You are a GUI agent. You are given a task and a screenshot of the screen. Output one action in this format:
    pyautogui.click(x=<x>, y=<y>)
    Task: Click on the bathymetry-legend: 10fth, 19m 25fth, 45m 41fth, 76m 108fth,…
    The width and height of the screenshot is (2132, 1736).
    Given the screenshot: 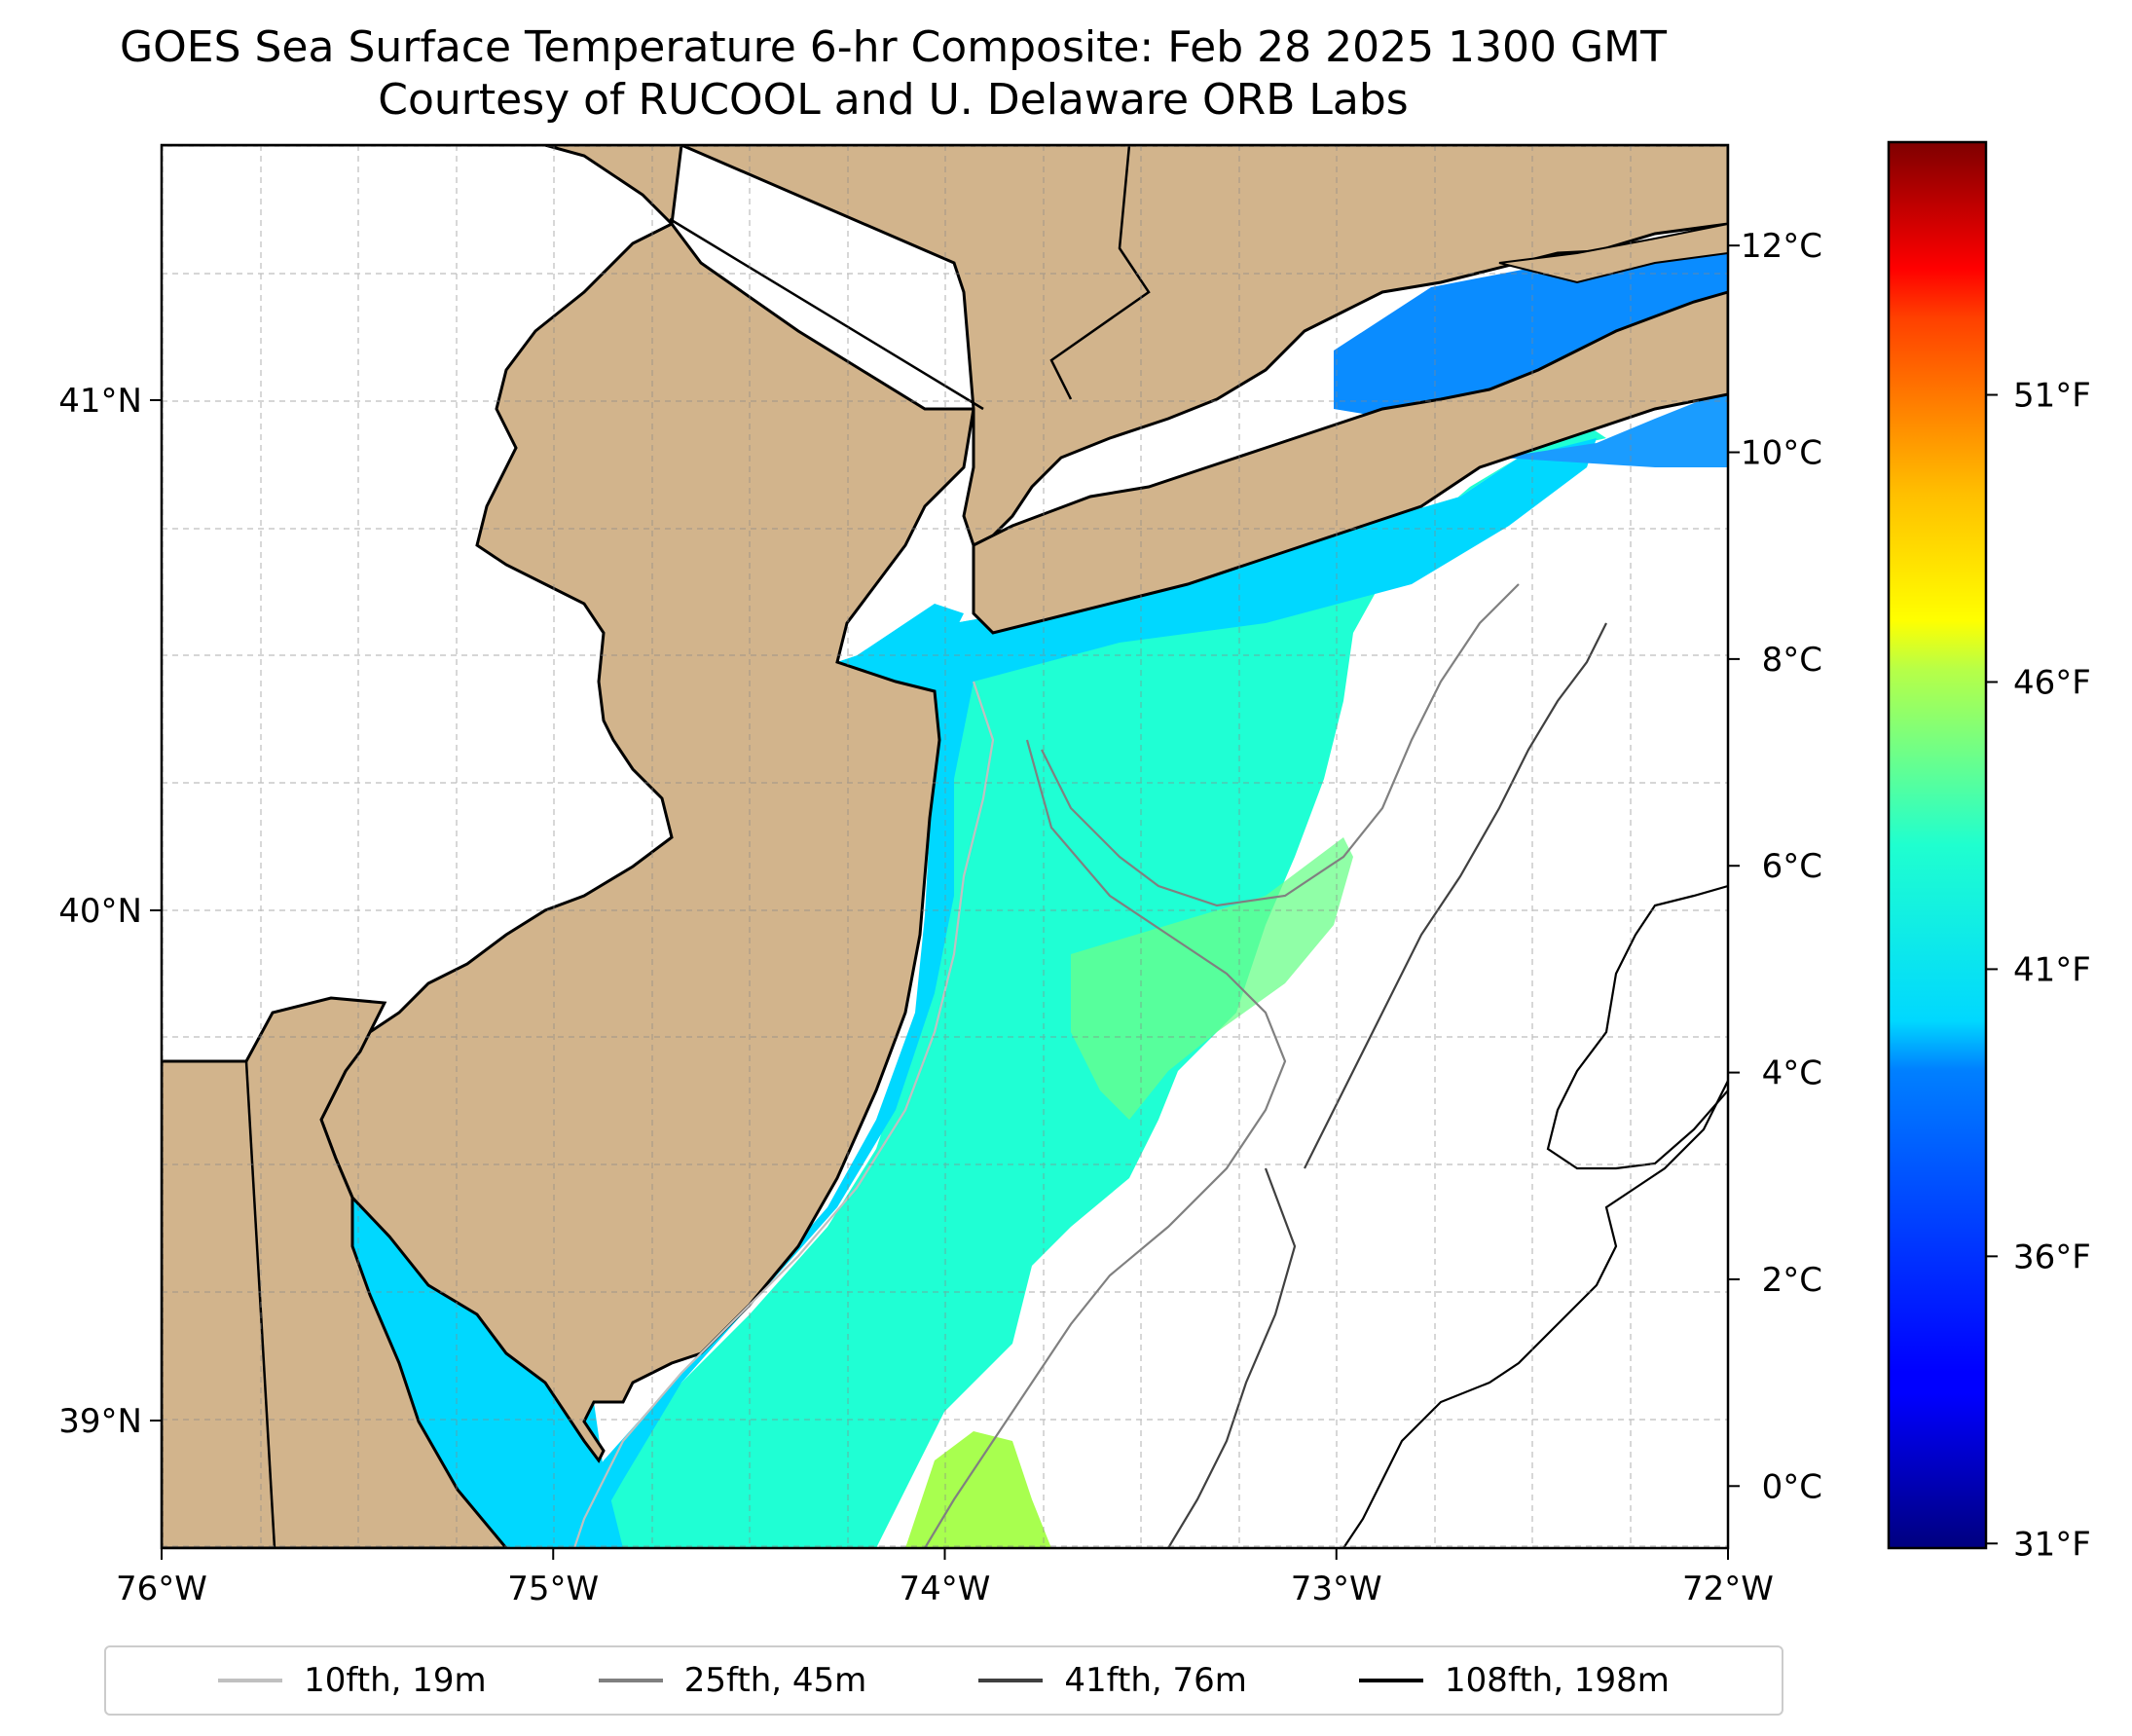 What is the action you would take?
    pyautogui.click(x=943, y=1680)
    